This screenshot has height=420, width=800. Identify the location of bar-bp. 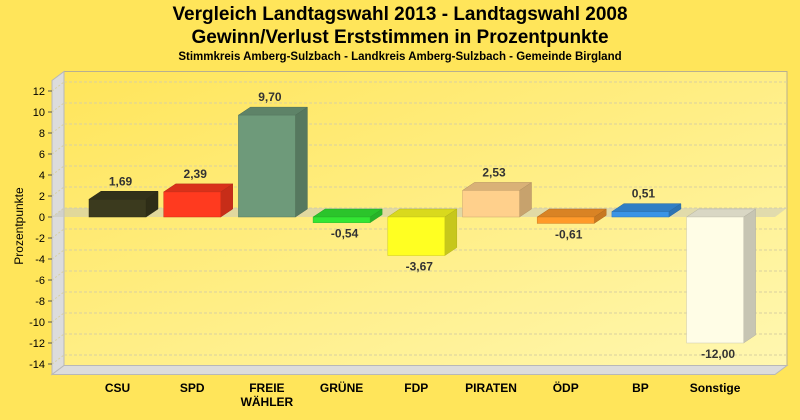
(646, 210).